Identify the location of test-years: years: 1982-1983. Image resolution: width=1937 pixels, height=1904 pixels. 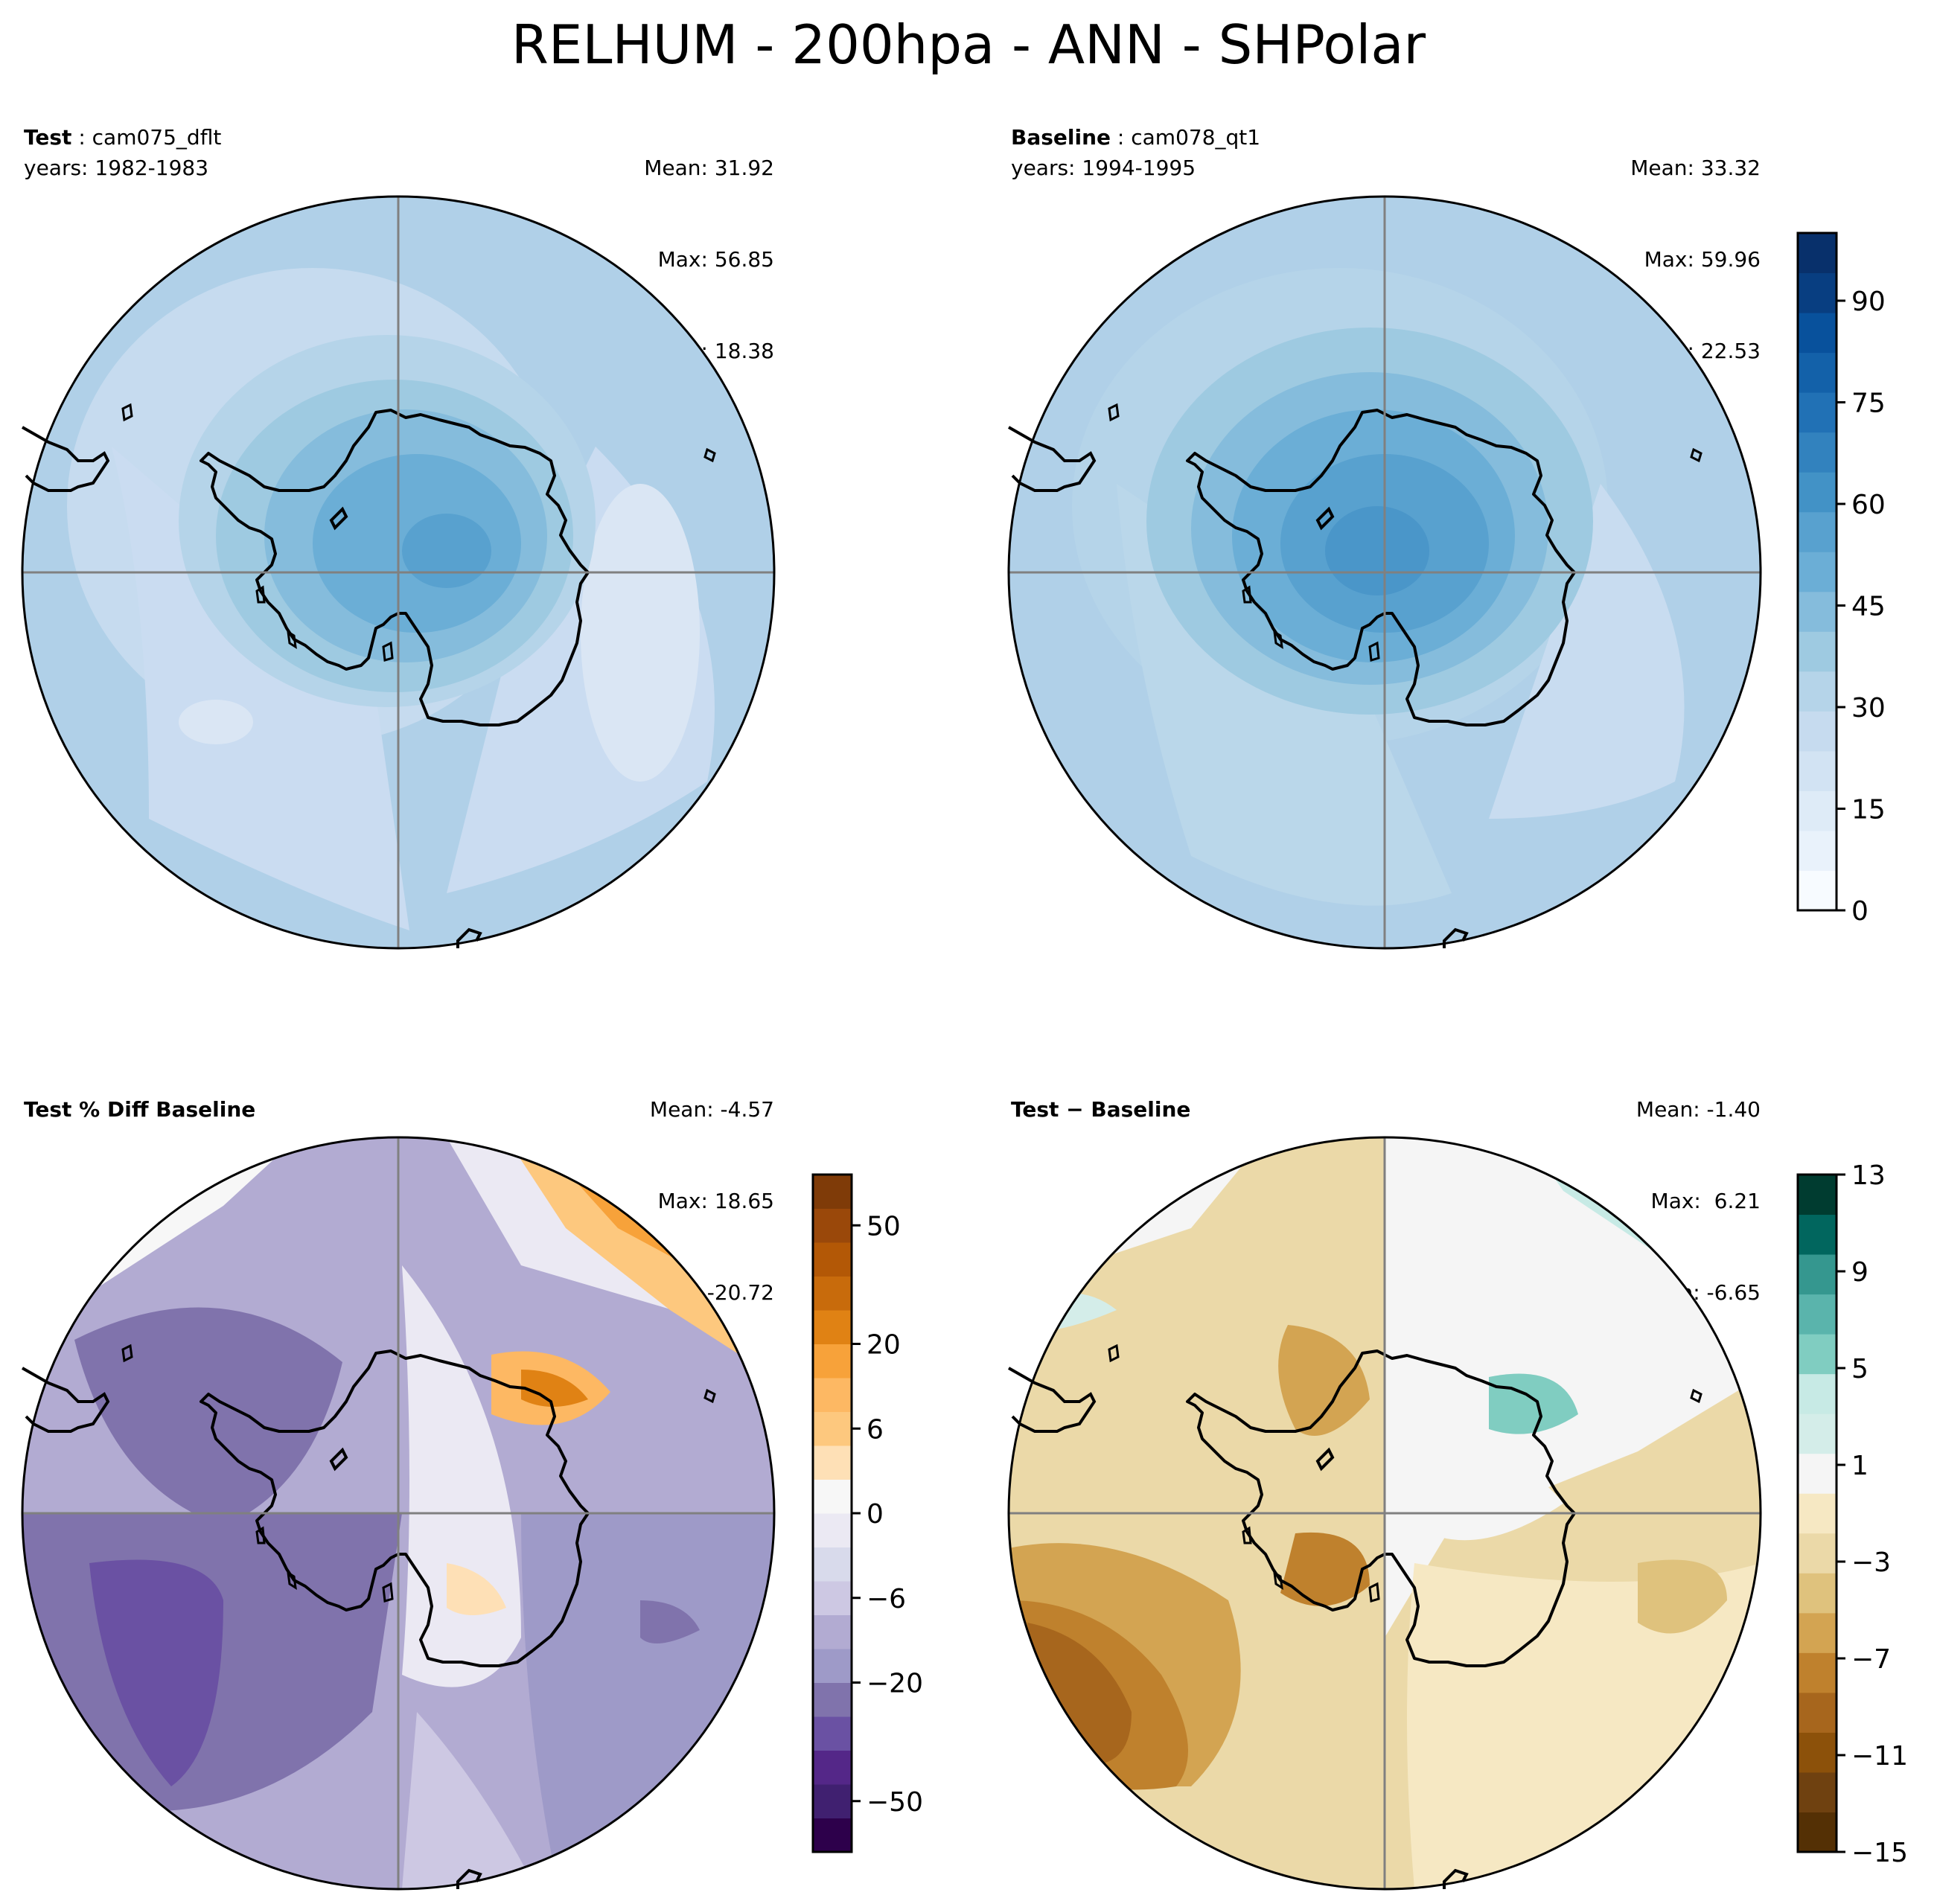
(116, 168).